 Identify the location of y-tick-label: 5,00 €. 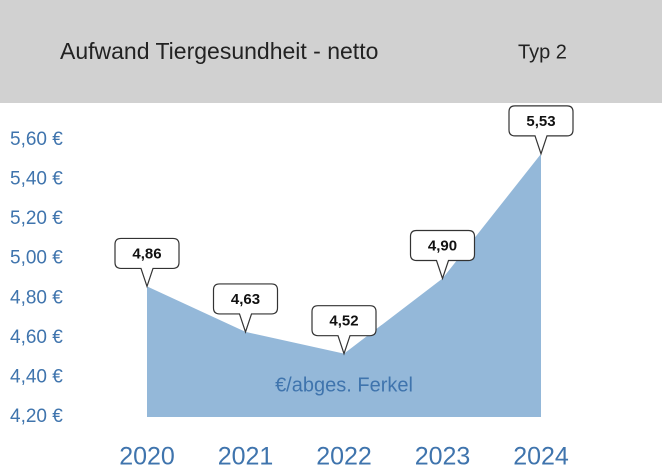
(36, 258).